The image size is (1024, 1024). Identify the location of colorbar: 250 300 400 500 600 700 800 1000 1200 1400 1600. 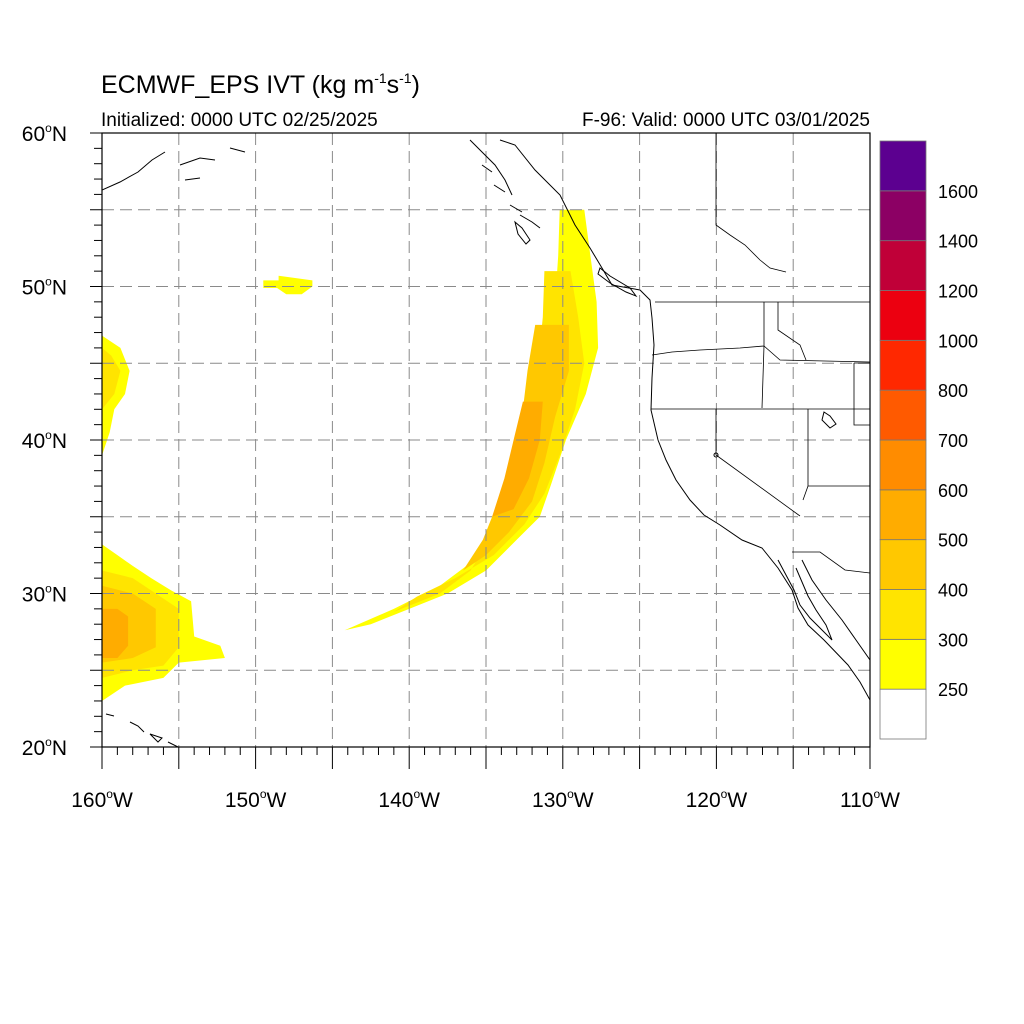
(928, 440).